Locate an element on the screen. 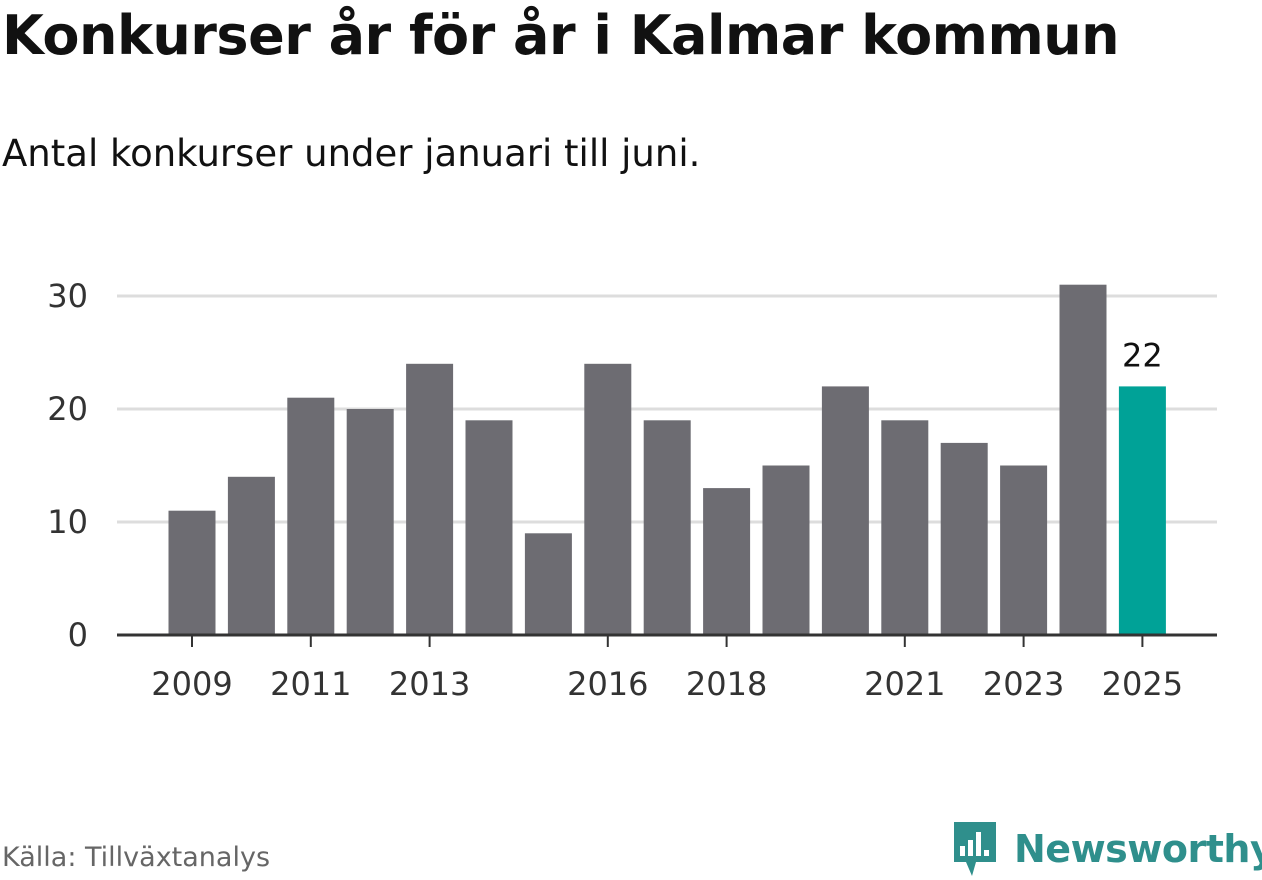 Image resolution: width=1262 pixels, height=880 pixels. bar-2015 is located at coordinates (548, 584).